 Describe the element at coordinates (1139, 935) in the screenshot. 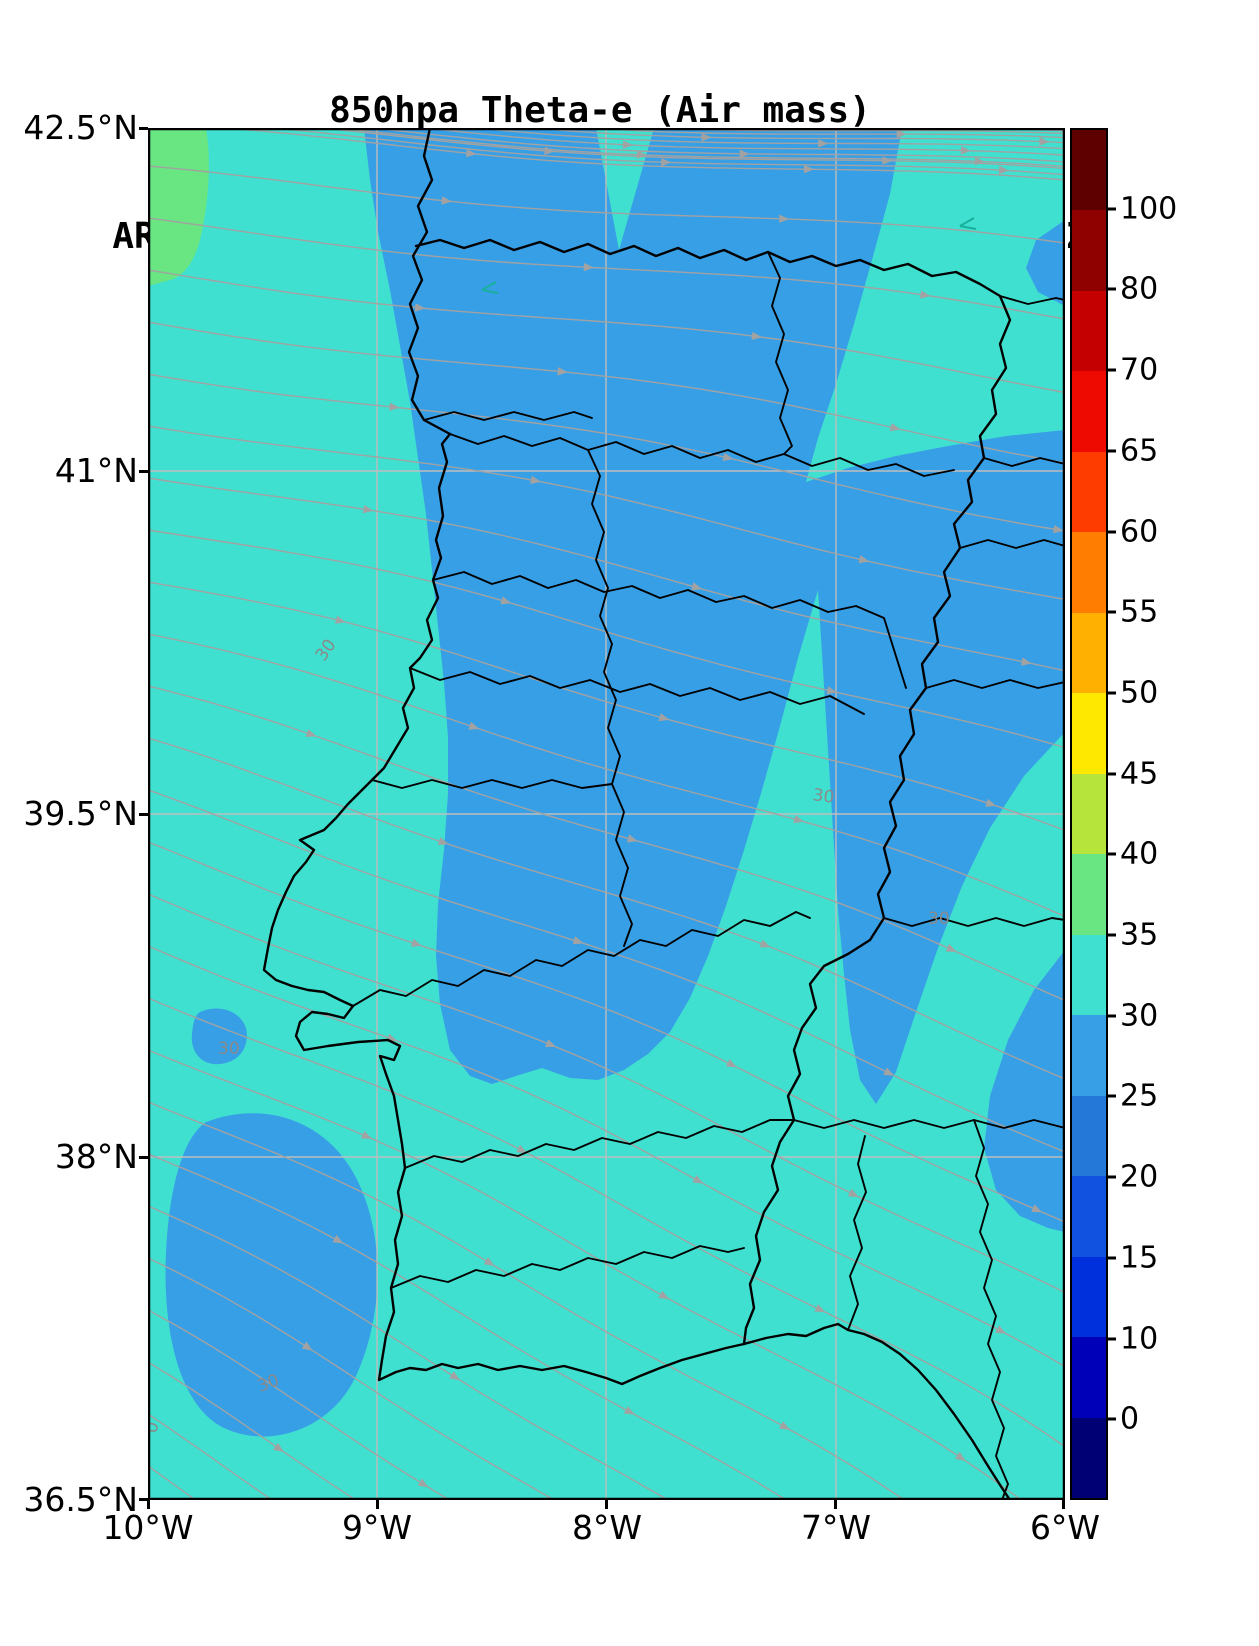

I see `colorbar-tick-label: 35` at that location.